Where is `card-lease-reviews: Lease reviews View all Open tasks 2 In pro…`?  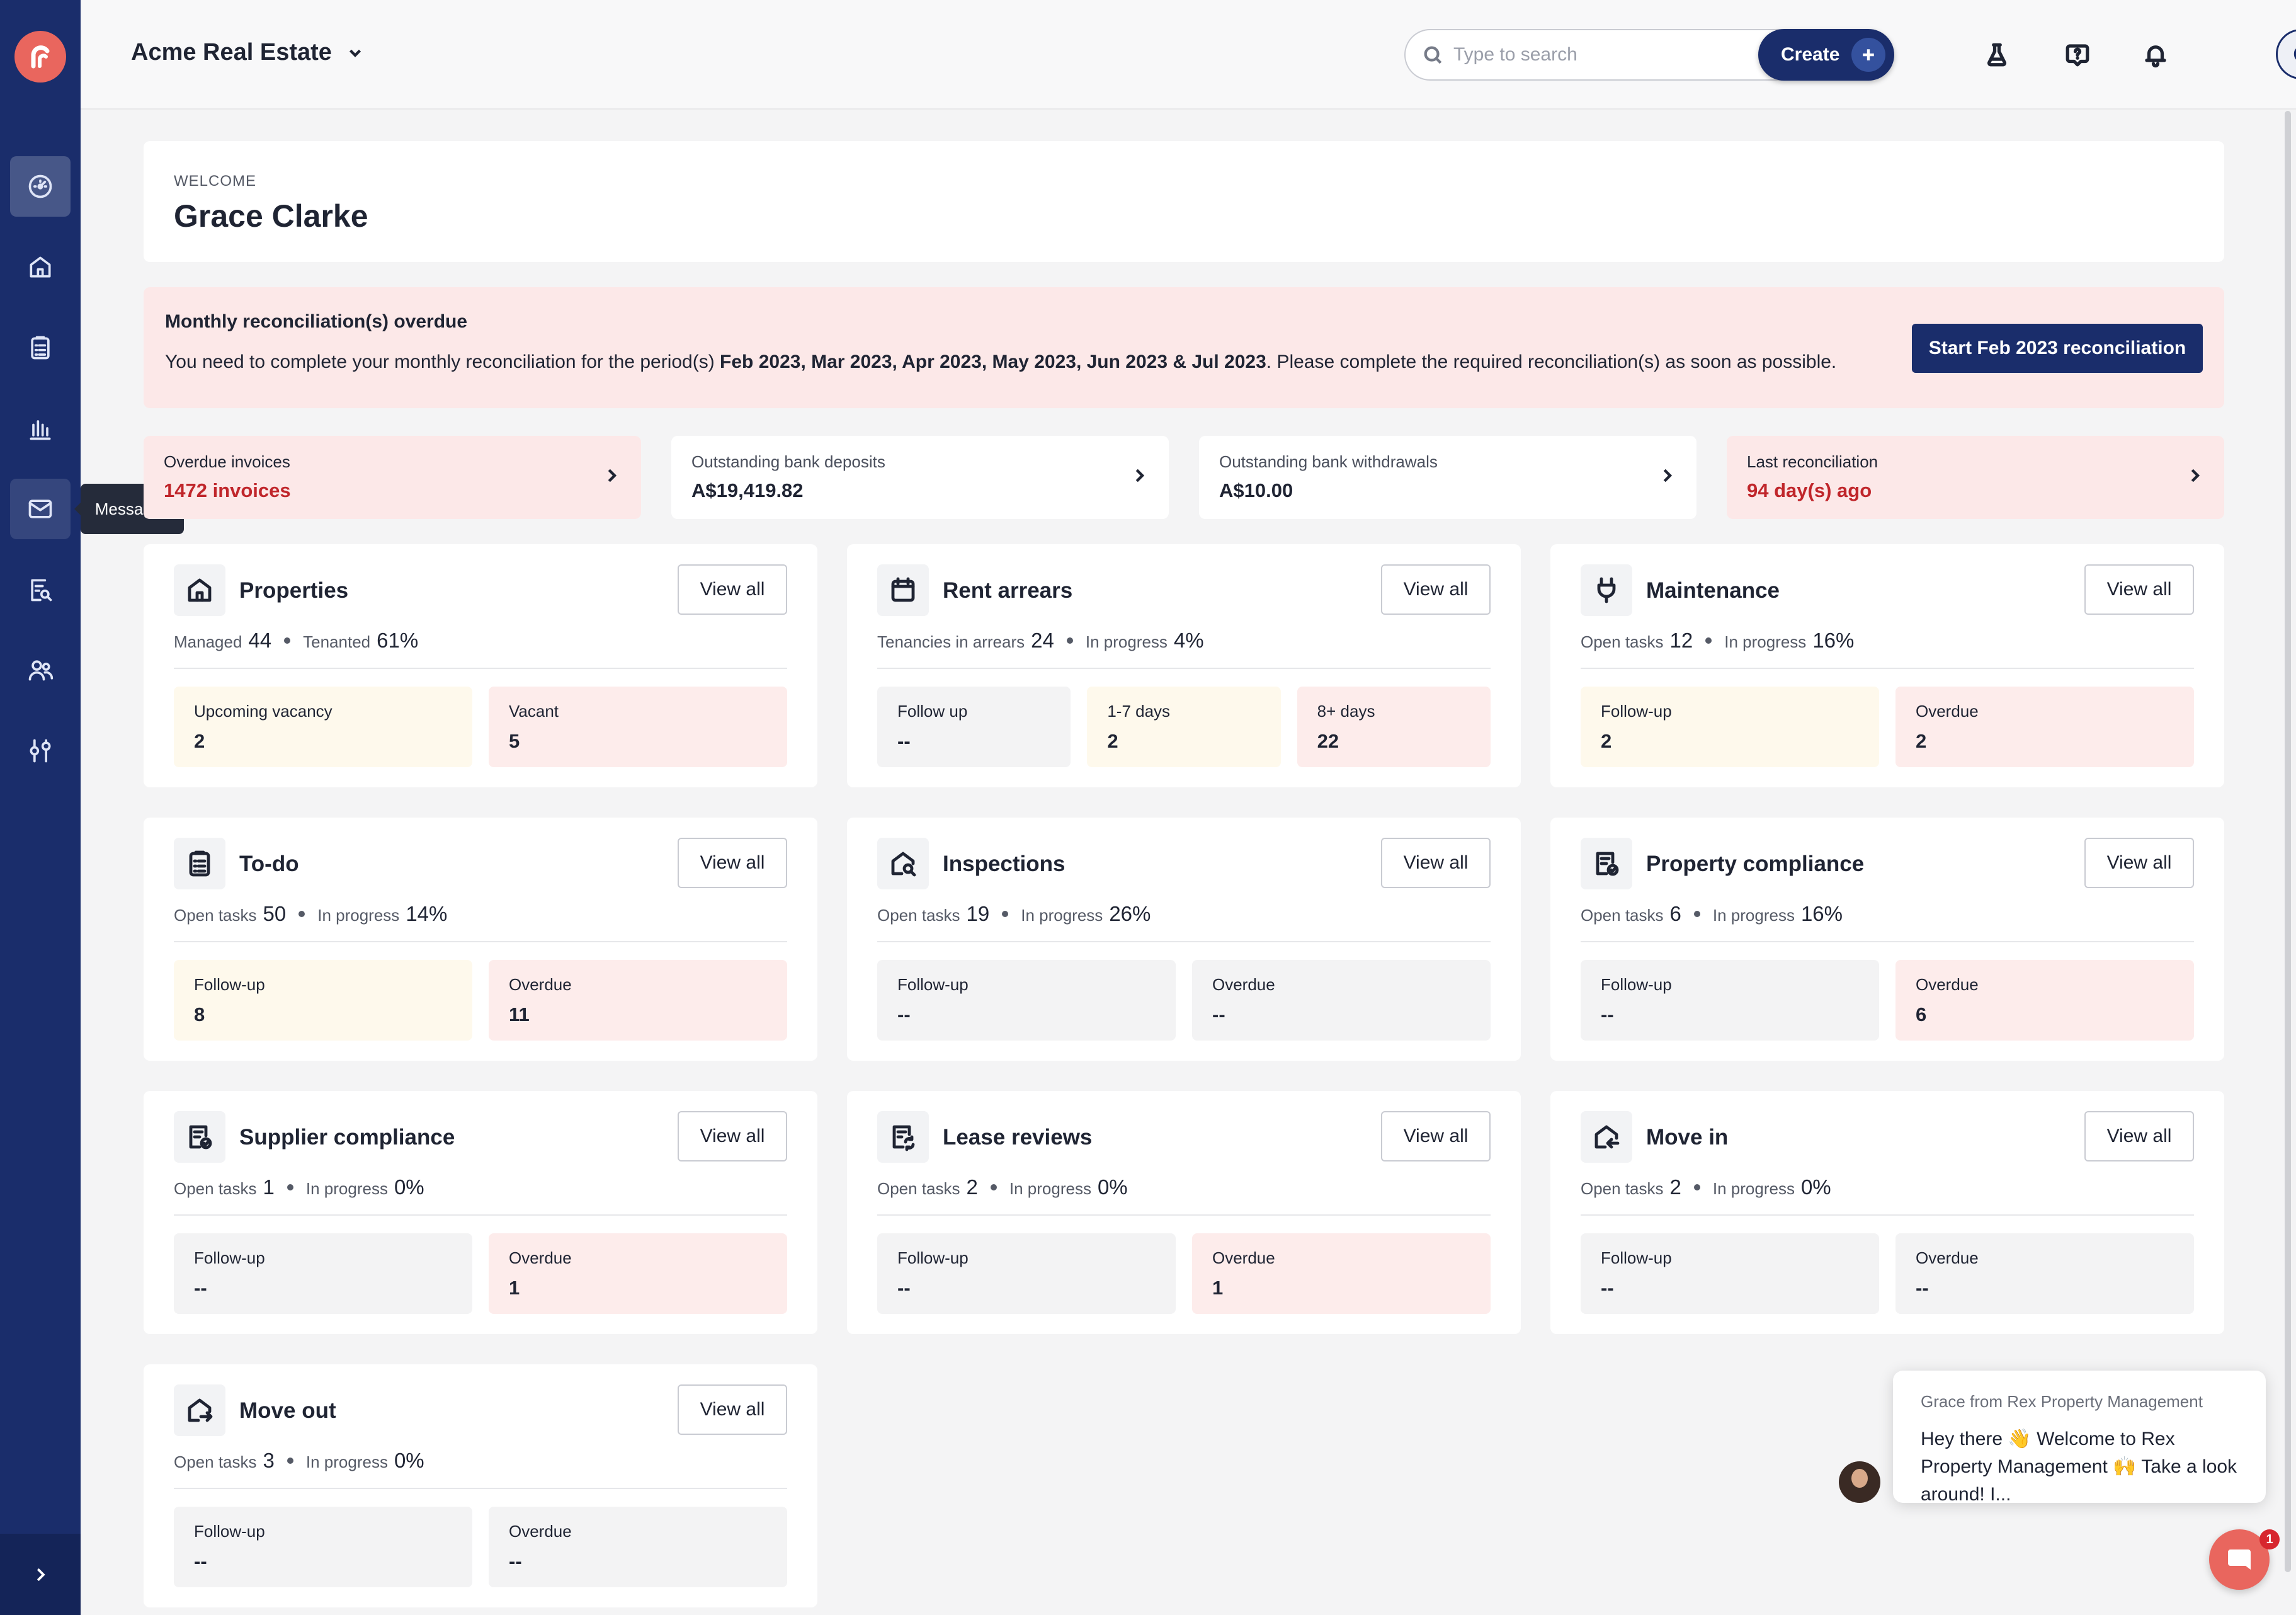
card-lease-reviews: Lease reviews View all Open tasks 2 In pro… is located at coordinates (1184, 1212).